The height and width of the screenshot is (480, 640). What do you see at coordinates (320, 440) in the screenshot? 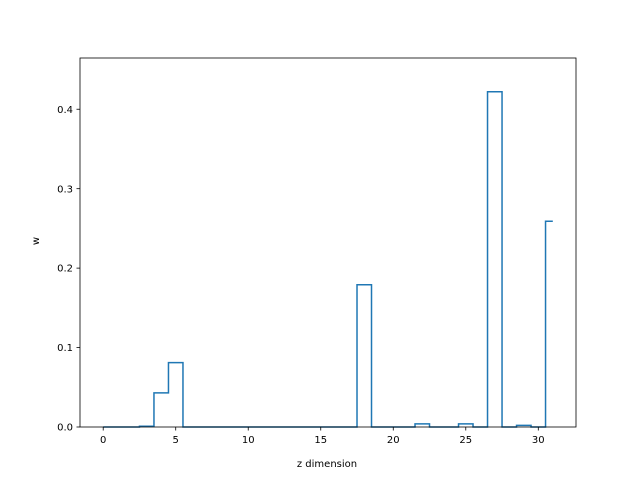
I see `x-tick-label: 15` at bounding box center [320, 440].